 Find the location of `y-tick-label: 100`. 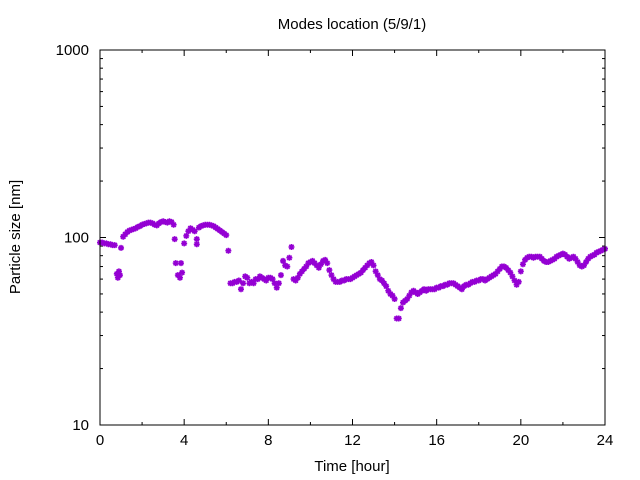

y-tick-label: 100 is located at coordinates (76, 238).